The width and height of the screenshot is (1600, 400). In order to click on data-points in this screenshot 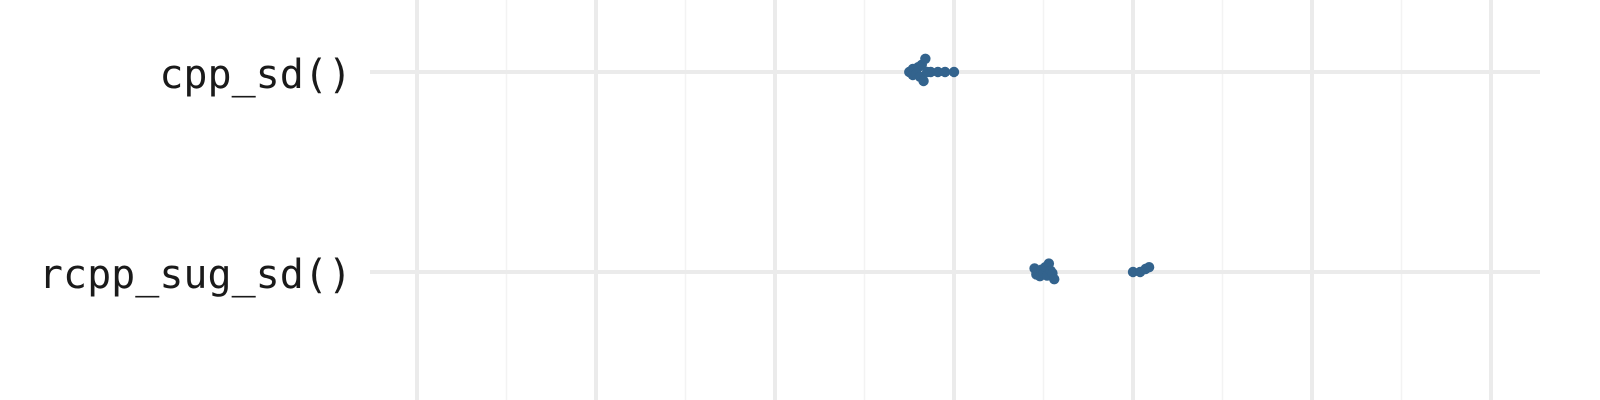, I will do `click(1029, 169)`.